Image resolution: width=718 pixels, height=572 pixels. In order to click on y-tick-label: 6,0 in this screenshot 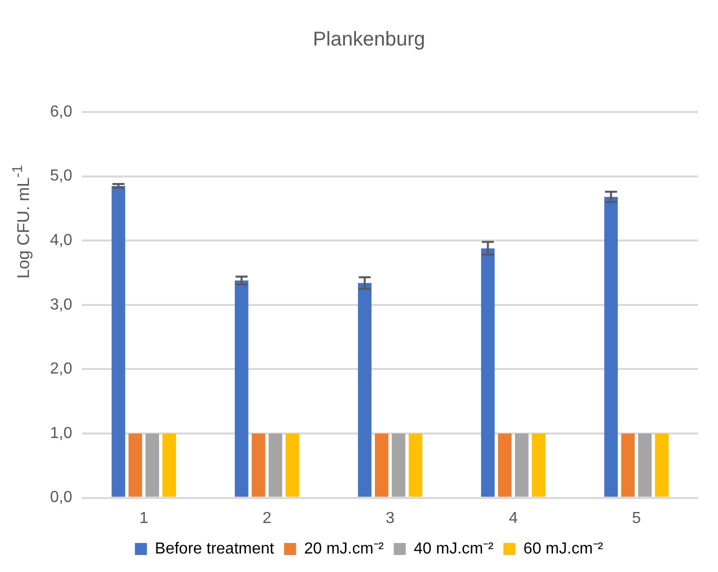, I will do `click(61, 111)`.